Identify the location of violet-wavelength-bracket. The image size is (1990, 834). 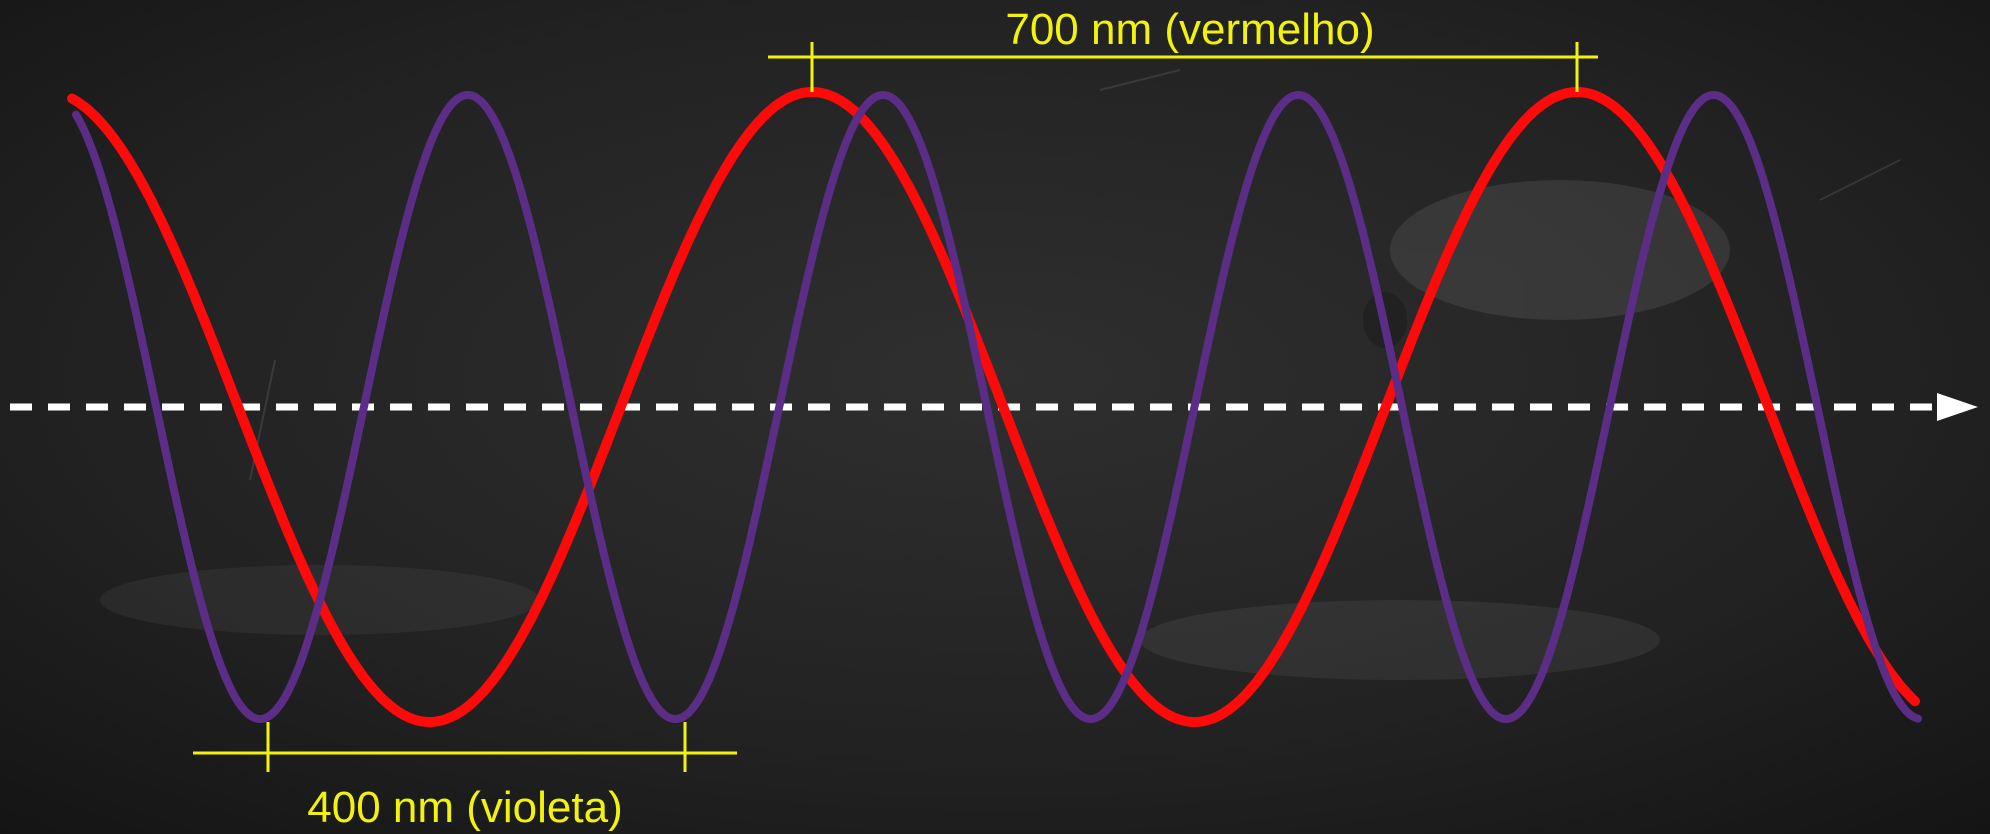
(465, 747).